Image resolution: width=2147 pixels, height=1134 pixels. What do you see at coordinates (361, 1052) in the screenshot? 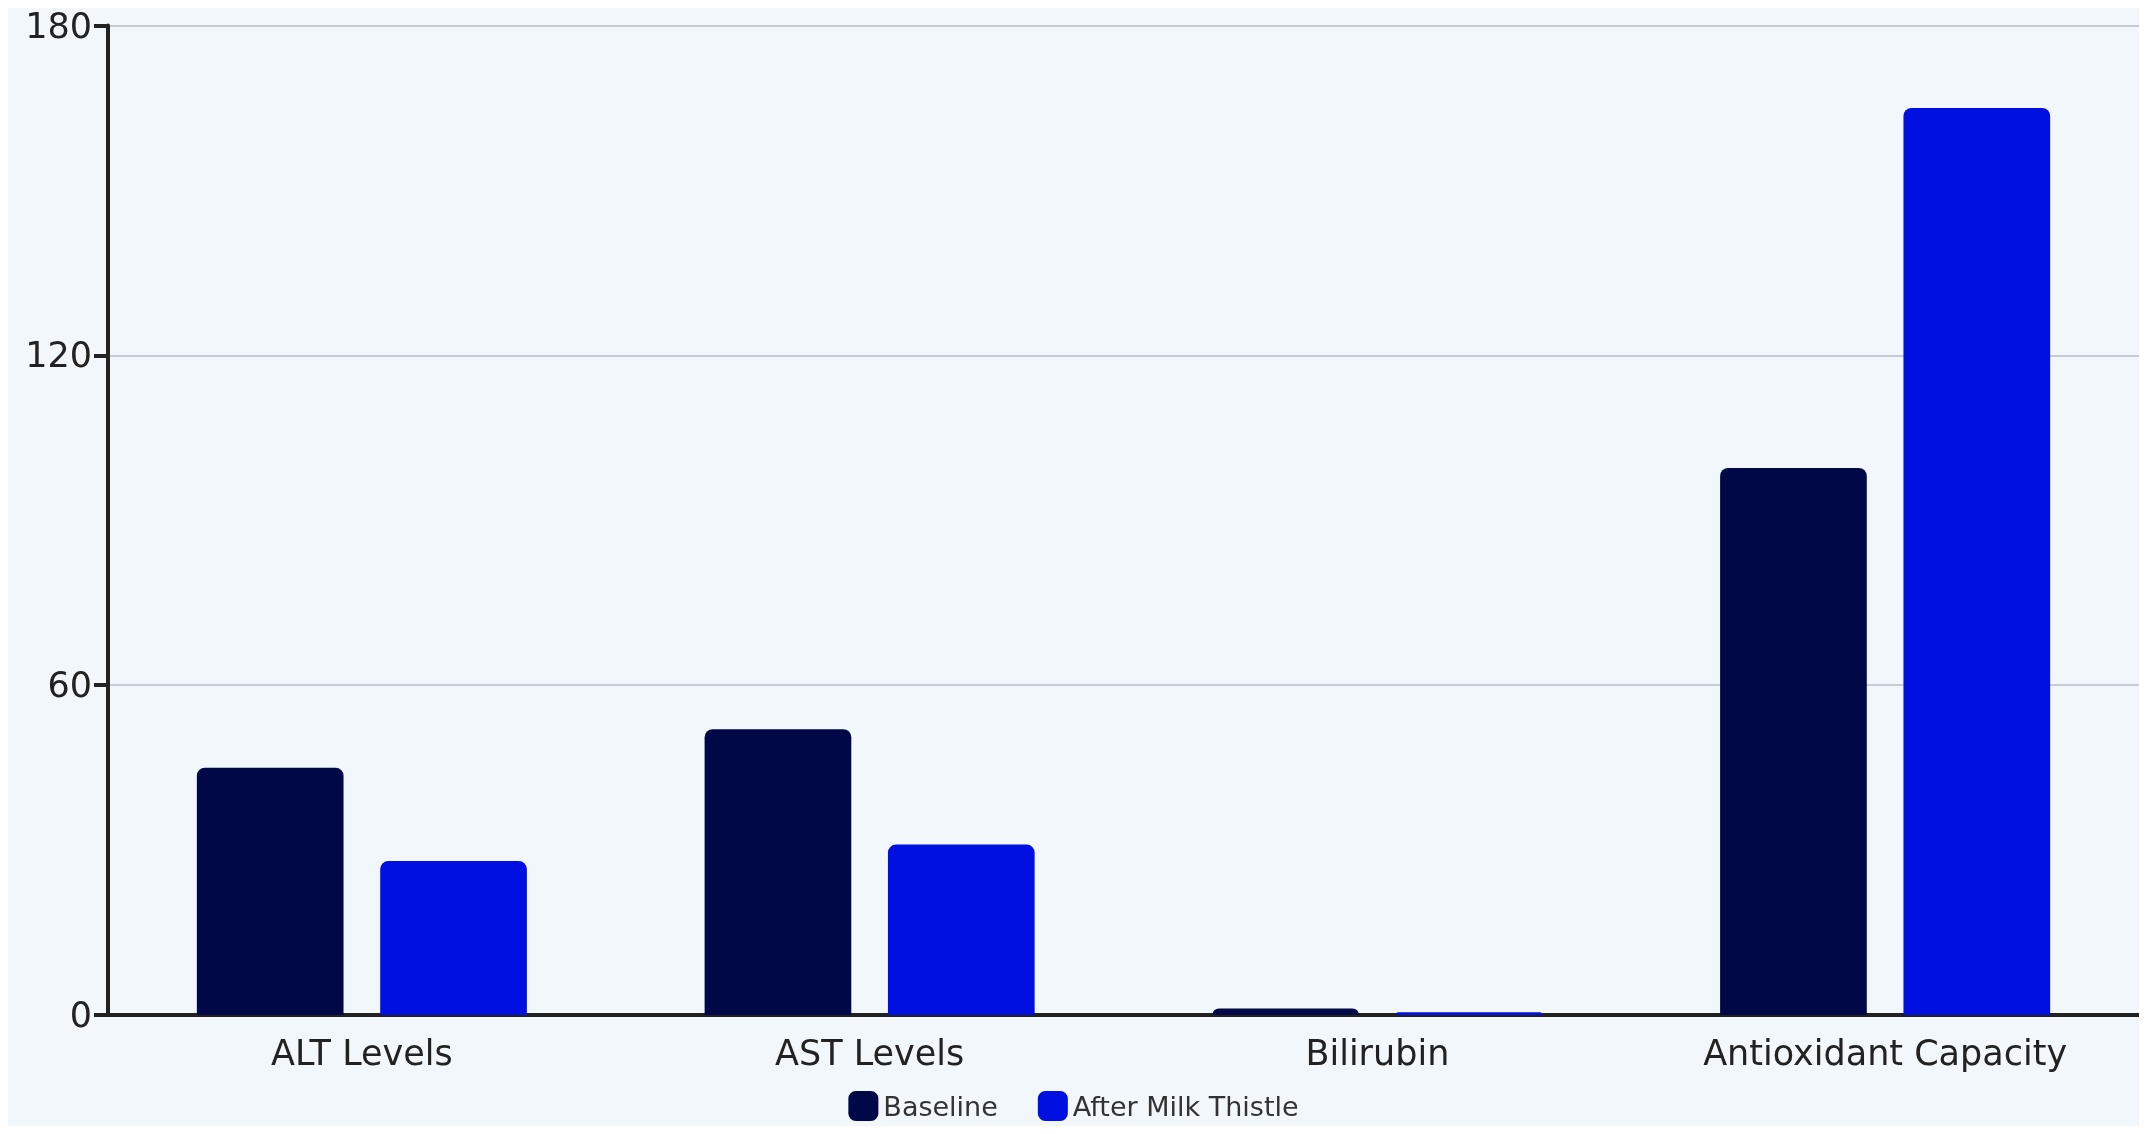
I see `x-tick-label: ALT Levels` at bounding box center [361, 1052].